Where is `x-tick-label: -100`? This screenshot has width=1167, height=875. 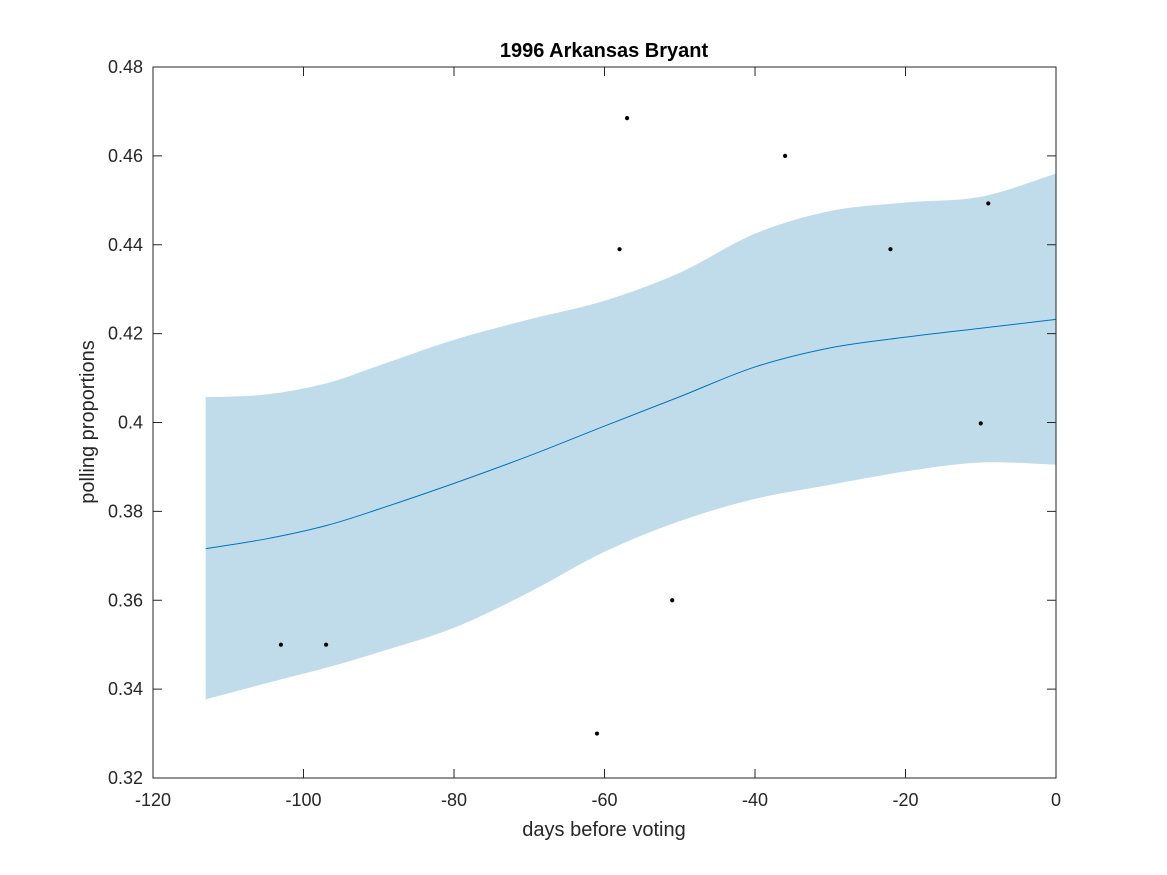 x-tick-label: -100 is located at coordinates (303, 800).